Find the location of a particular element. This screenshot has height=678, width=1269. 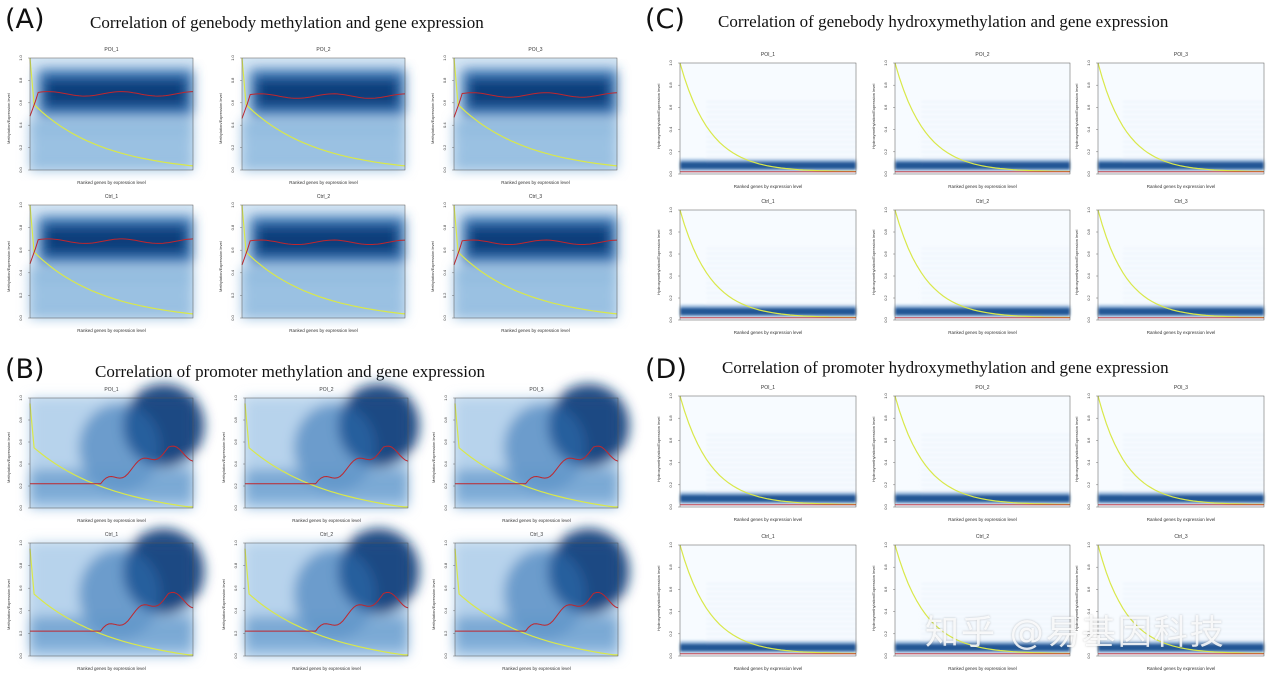

panel-c-poi-2-ytick-label: 0.8 is located at coordinates (885, 85).